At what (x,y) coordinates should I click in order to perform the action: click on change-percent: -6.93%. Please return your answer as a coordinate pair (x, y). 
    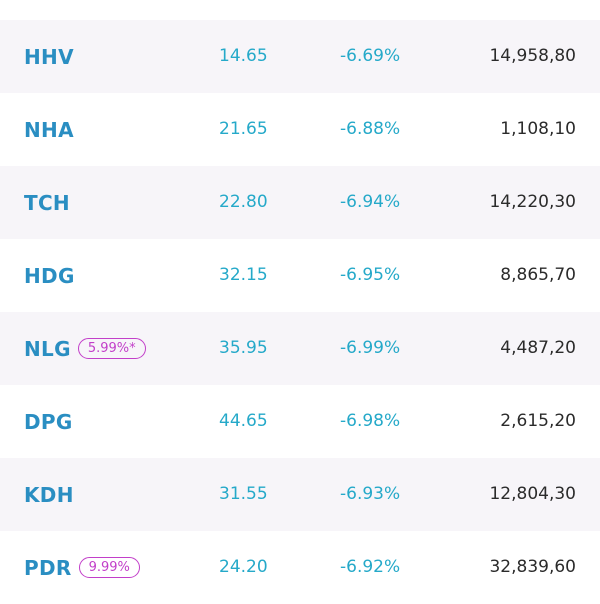
    Looking at the image, I should click on (370, 494).